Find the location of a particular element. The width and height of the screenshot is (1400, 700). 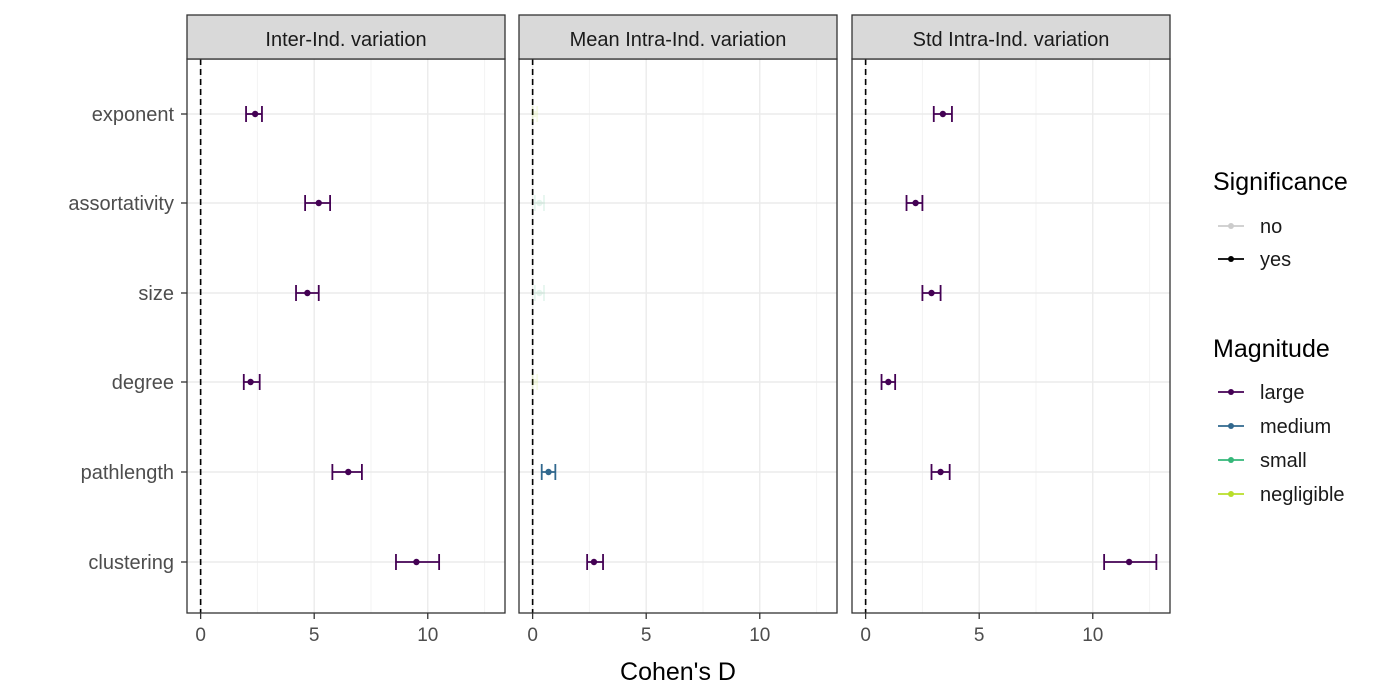

legend-title: Significance is located at coordinates (1280, 182).